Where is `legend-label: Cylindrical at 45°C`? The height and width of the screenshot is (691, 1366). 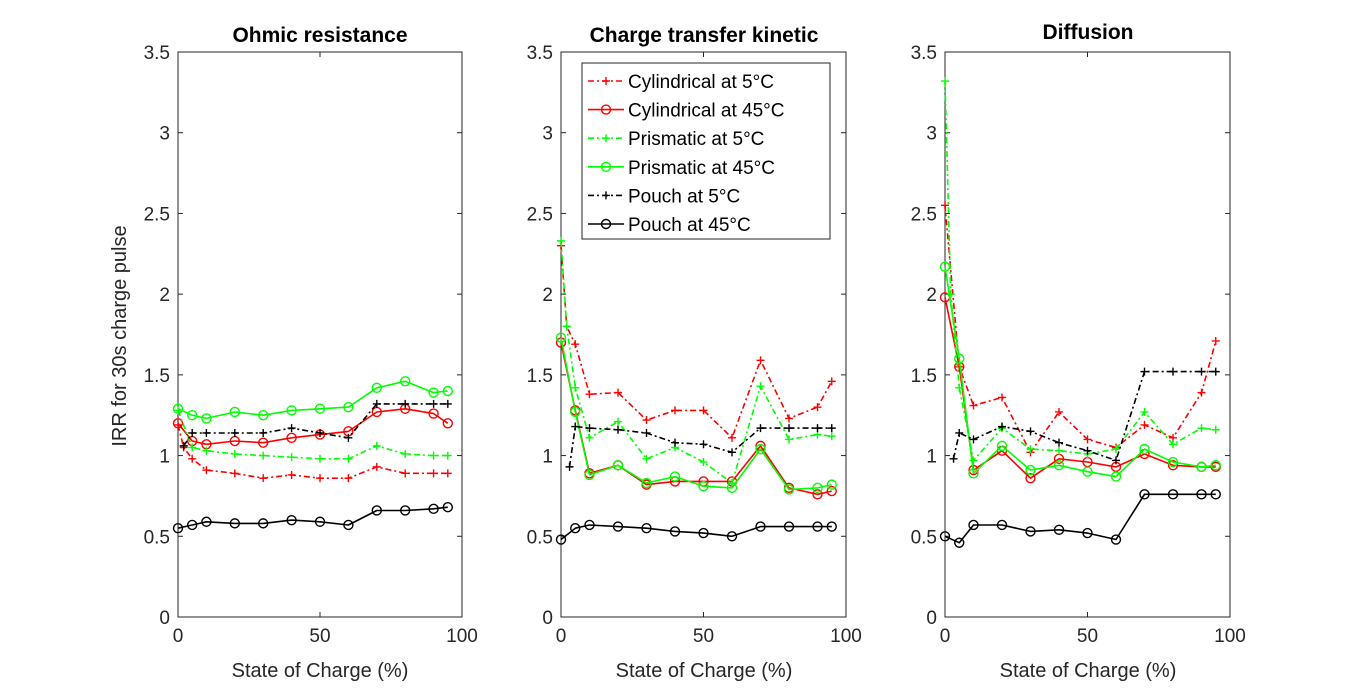 legend-label: Cylindrical at 45°C is located at coordinates (706, 111).